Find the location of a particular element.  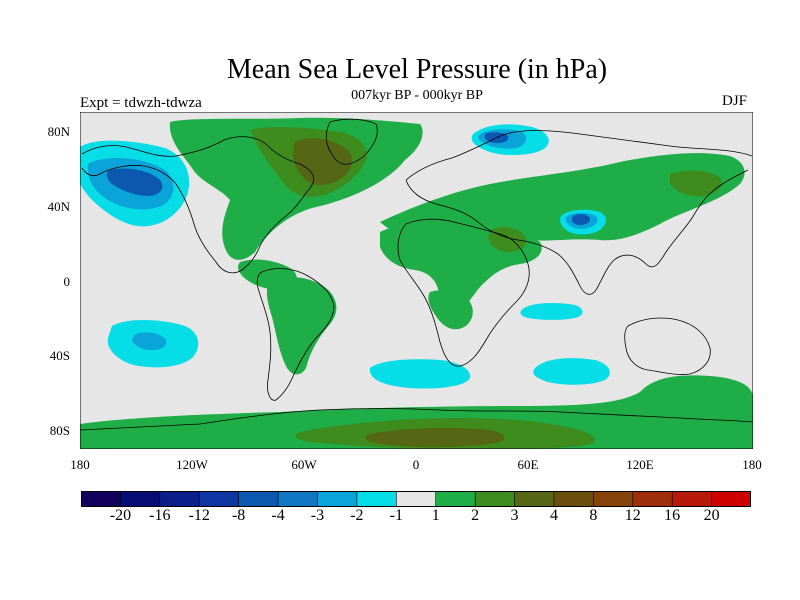

map-title: Mean Sea Level Pressure (in hPa) is located at coordinates (417, 69).